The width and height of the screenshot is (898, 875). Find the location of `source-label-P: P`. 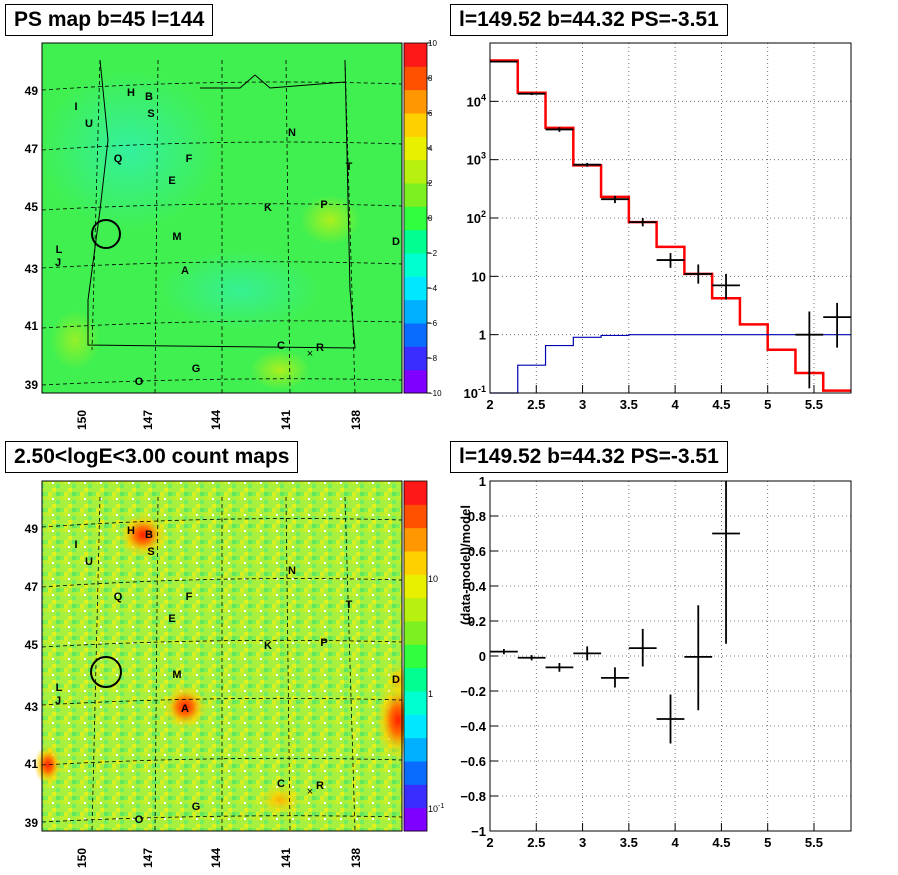

source-label-P: P is located at coordinates (323, 205).